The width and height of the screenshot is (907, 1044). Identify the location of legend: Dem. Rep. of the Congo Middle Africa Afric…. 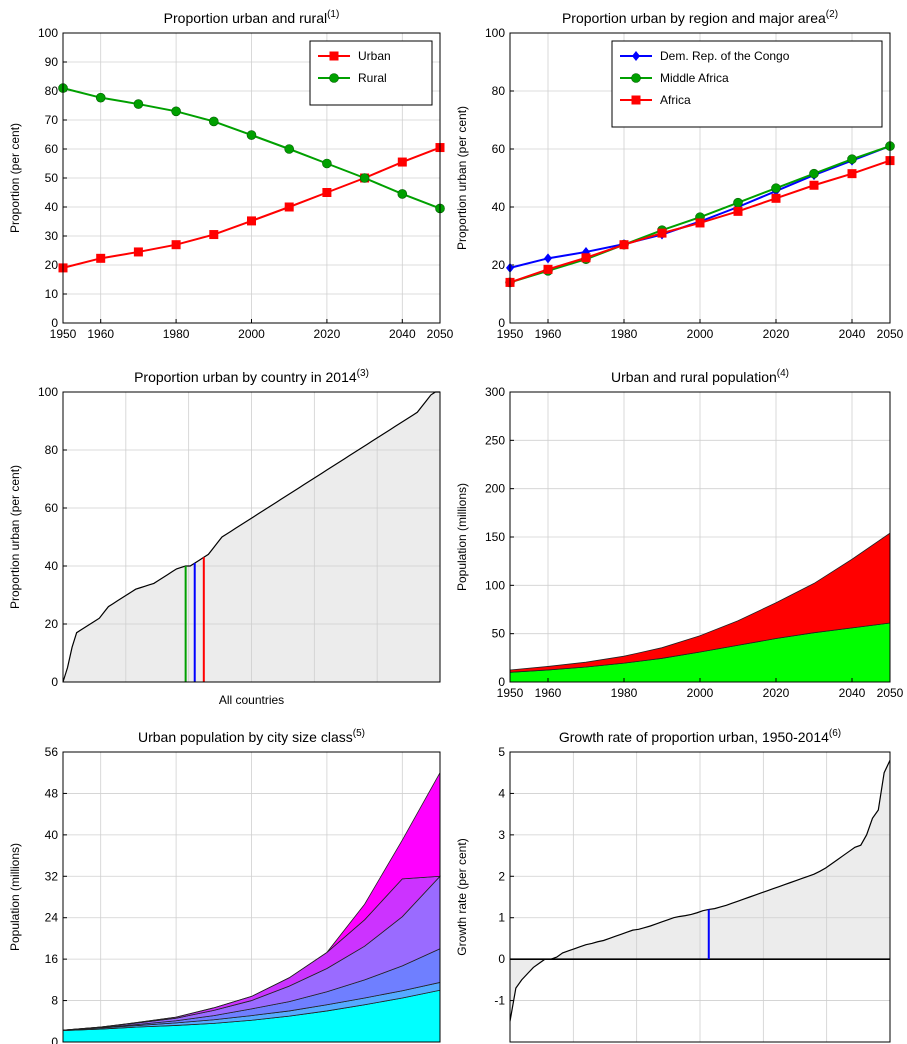
(747, 84).